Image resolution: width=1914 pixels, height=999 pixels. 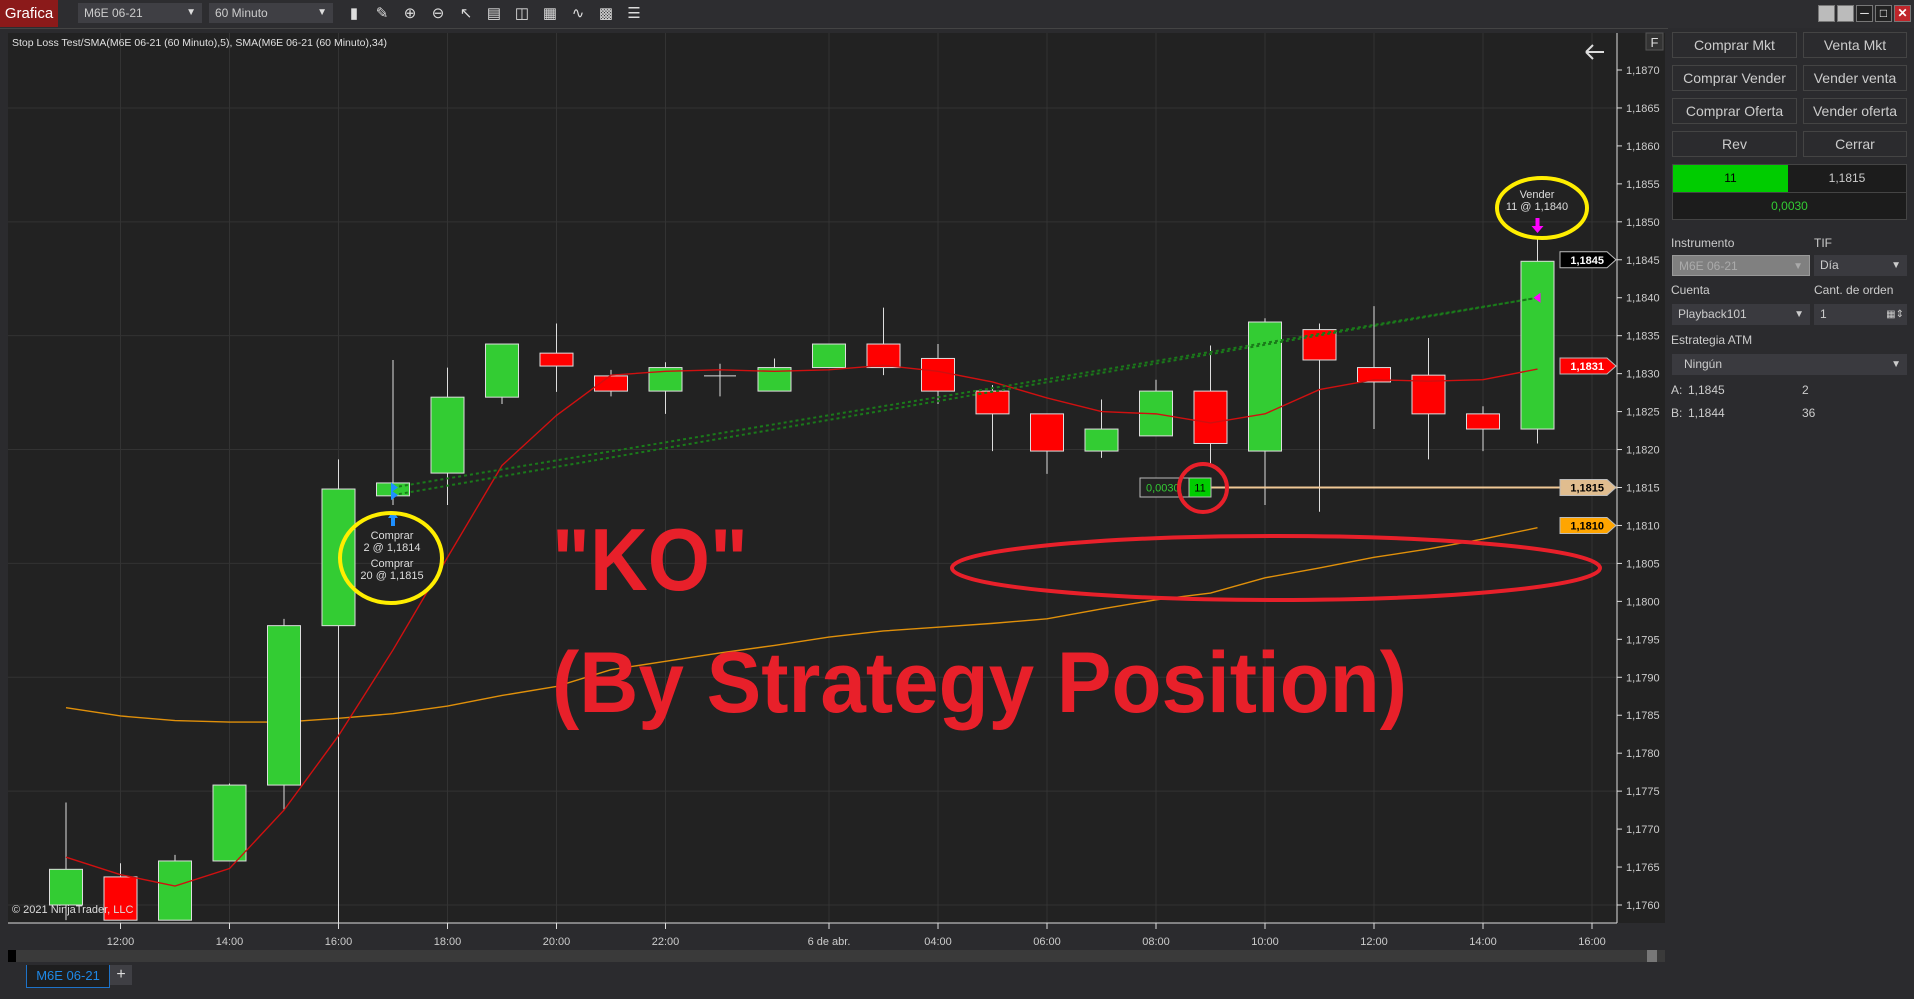 I want to click on properties-icon: ▩, so click(x=606, y=13).